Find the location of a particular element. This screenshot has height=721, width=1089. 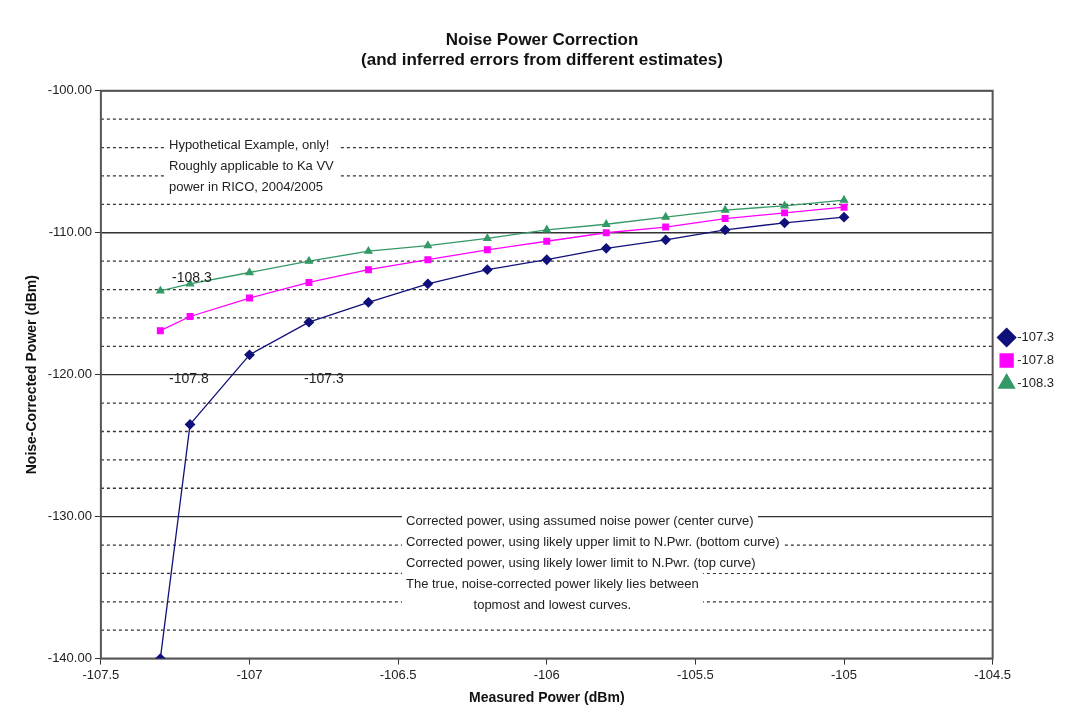

x-tick-label: -107 is located at coordinates (249, 674).